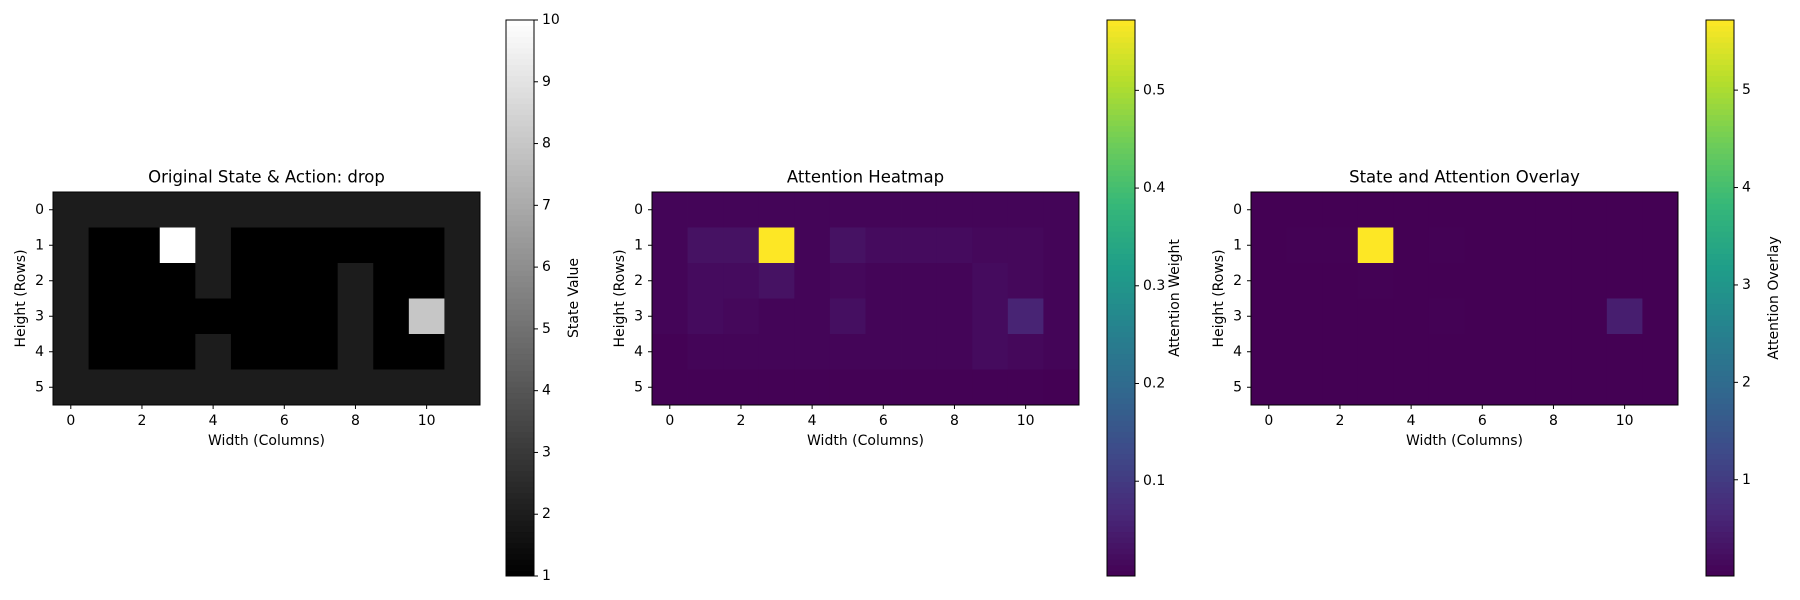  Describe the element at coordinates (1154, 286) in the screenshot. I see `colorbar-tick-label: 0.3` at that location.